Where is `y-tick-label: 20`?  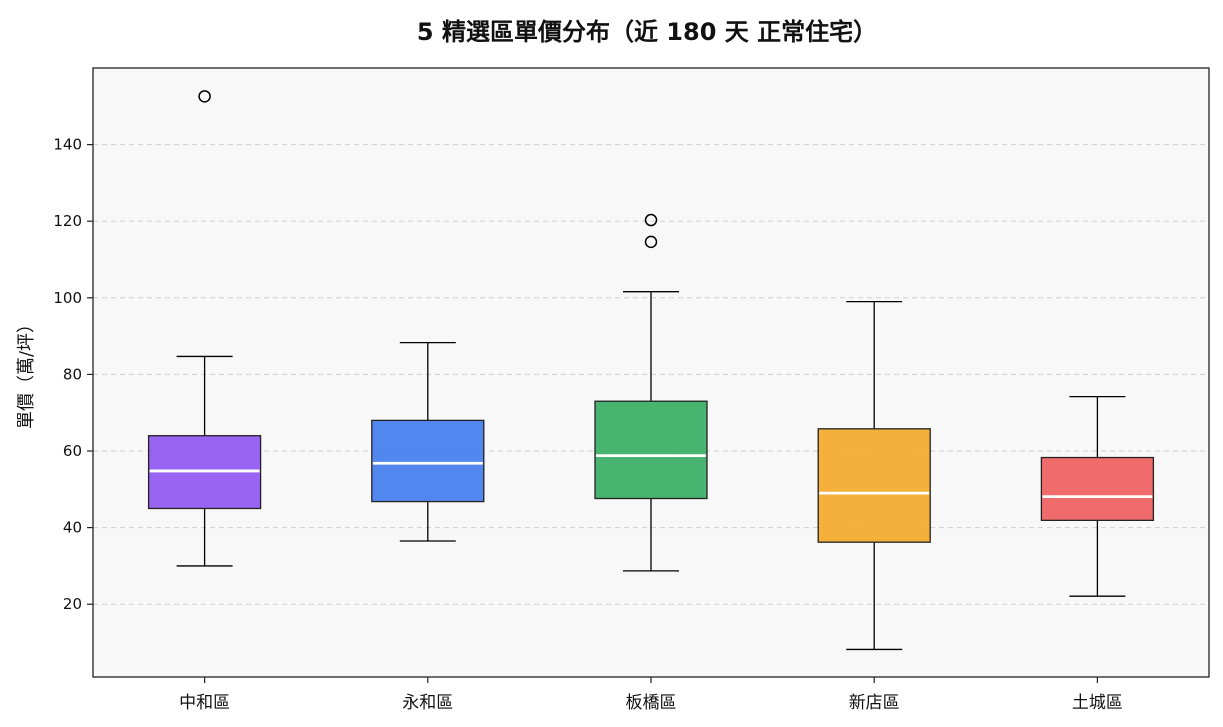 y-tick-label: 20 is located at coordinates (72, 604).